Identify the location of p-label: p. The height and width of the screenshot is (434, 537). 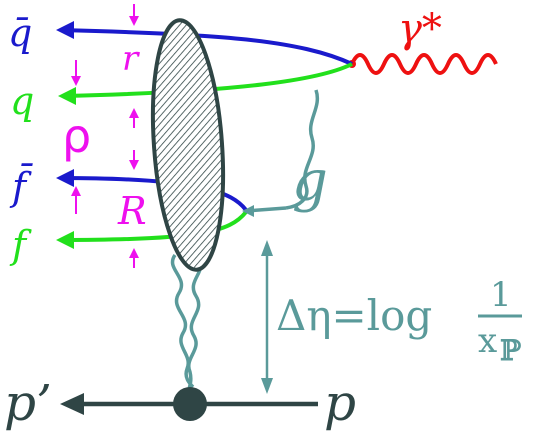
(340, 403).